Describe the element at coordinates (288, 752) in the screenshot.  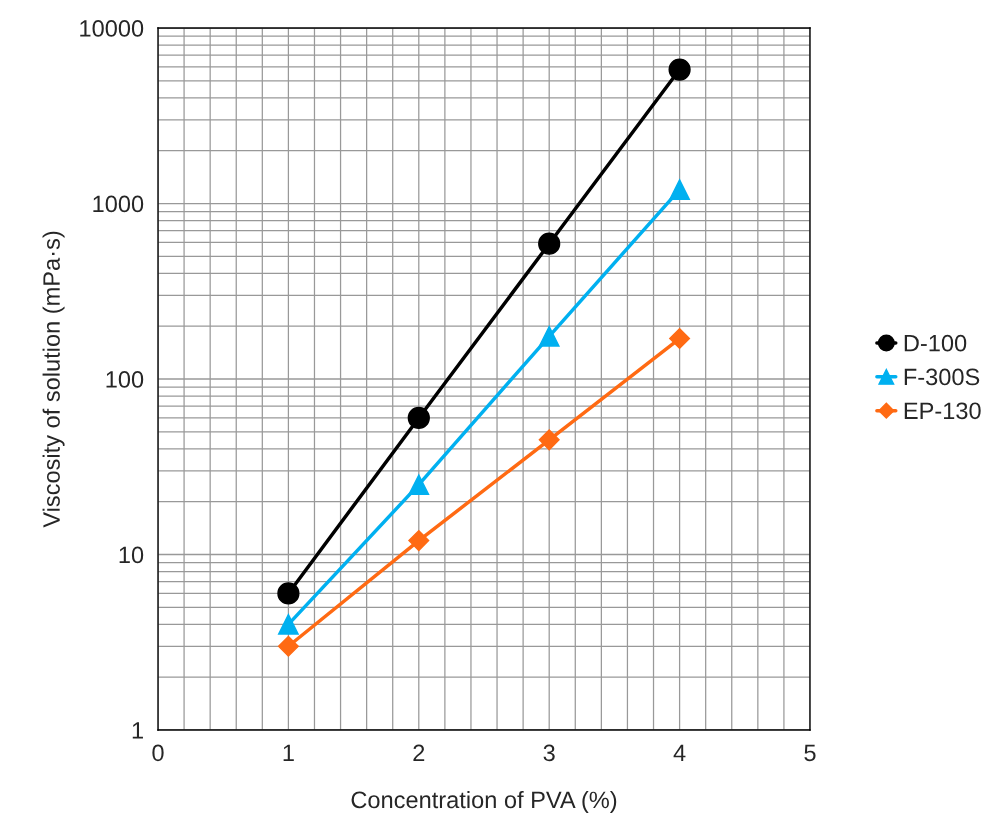
I see `x-tick-label: 1` at that location.